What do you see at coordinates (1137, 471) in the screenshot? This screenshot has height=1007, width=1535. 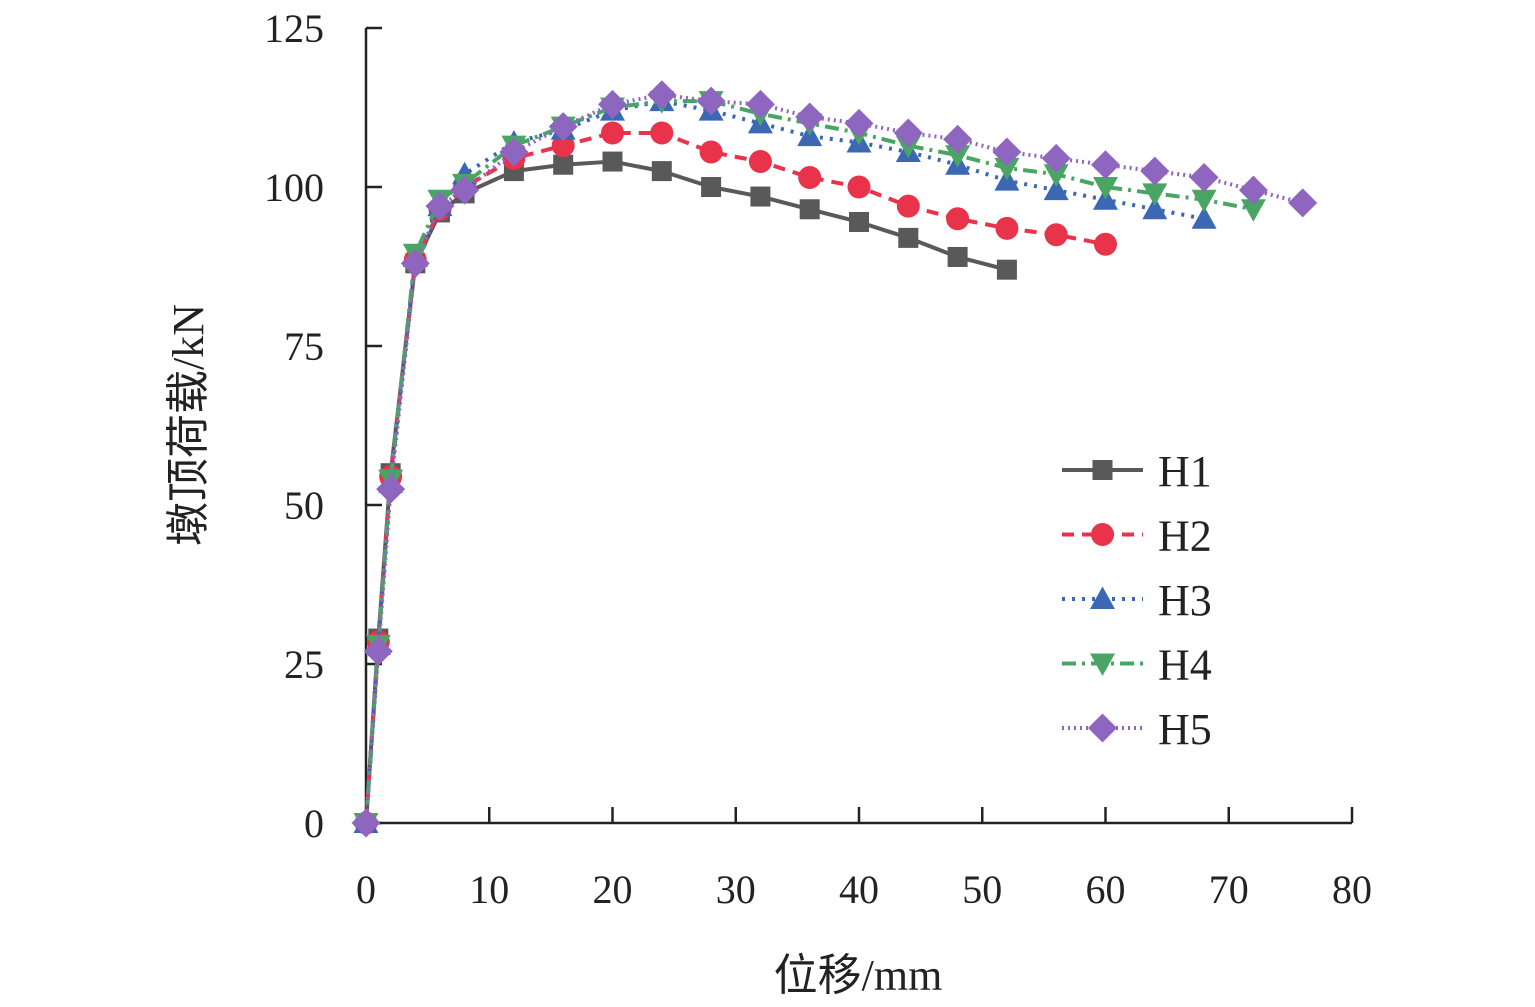 I see `legend-item-h1: H1` at bounding box center [1137, 471].